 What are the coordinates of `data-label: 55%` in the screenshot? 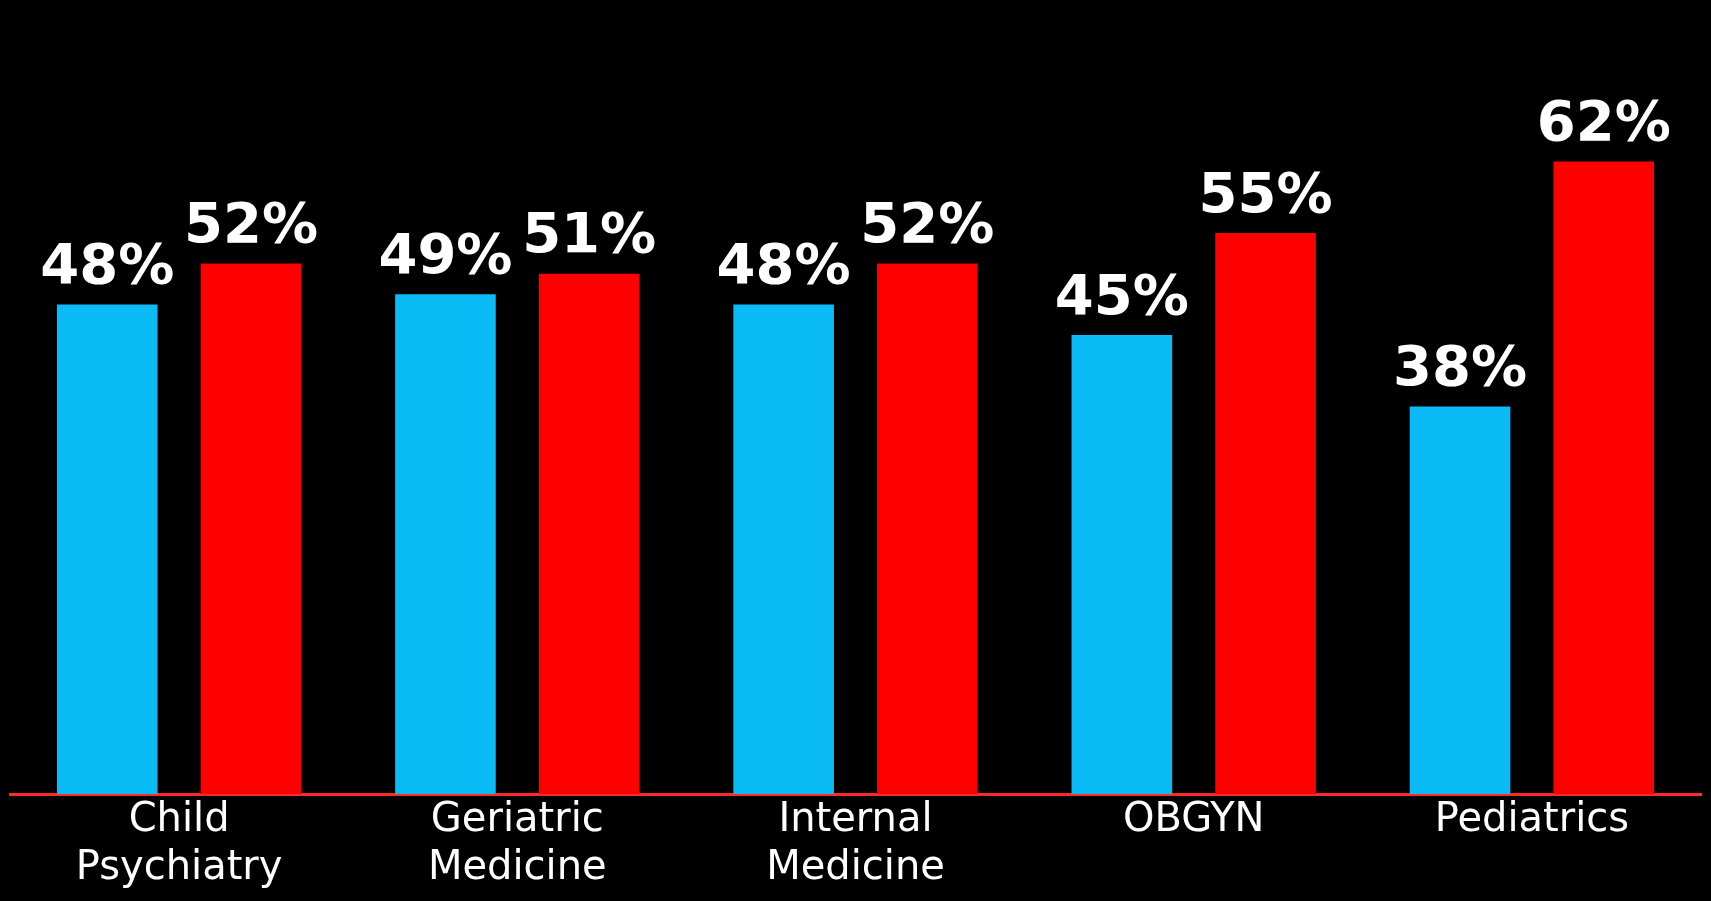 It's located at (1265, 192).